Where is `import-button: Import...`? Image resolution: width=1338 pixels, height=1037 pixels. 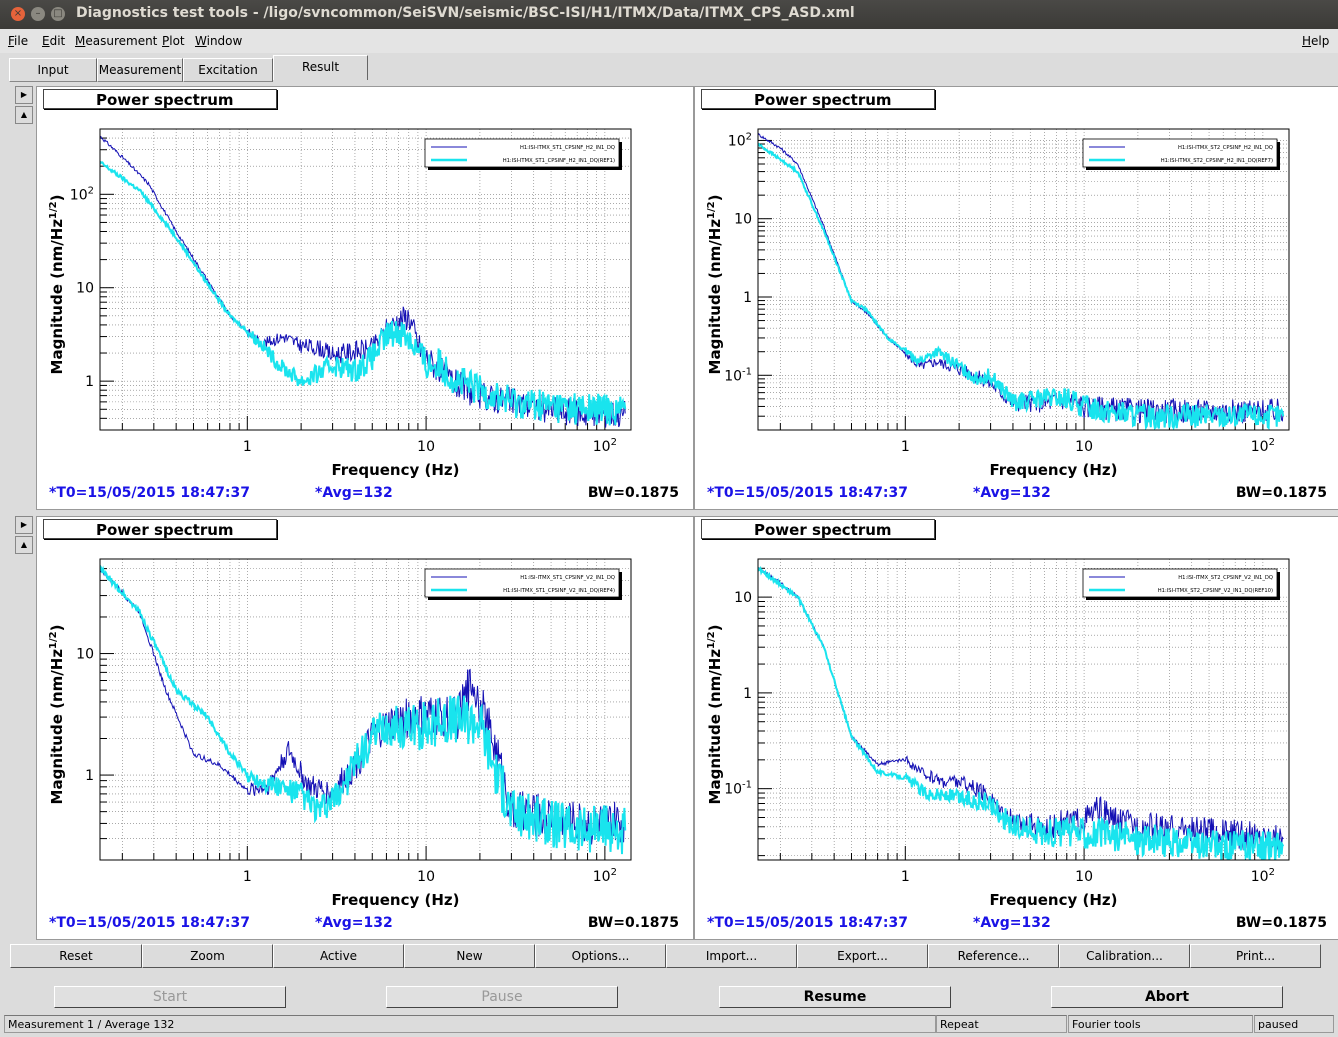
import-button: Import... is located at coordinates (731, 956).